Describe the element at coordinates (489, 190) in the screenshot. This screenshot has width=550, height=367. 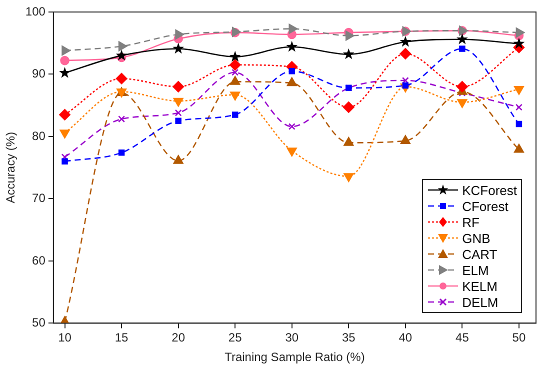
I see `legend-label: KCForest` at that location.